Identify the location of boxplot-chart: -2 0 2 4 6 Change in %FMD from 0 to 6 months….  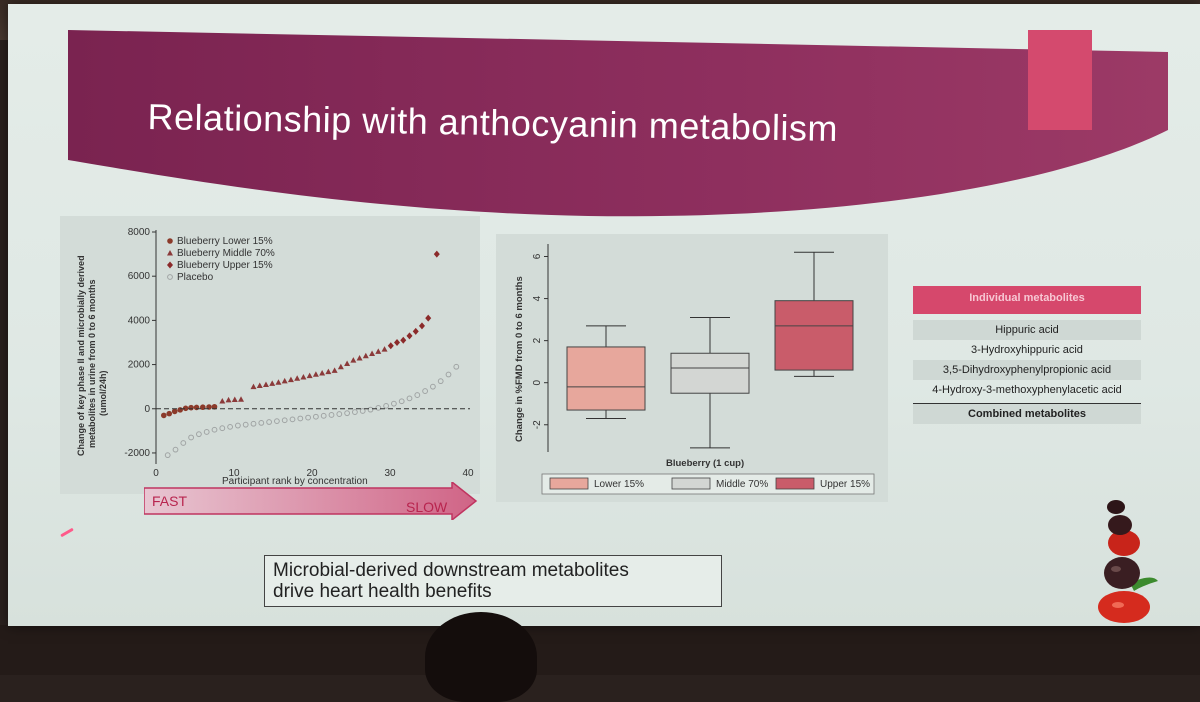
(694, 369).